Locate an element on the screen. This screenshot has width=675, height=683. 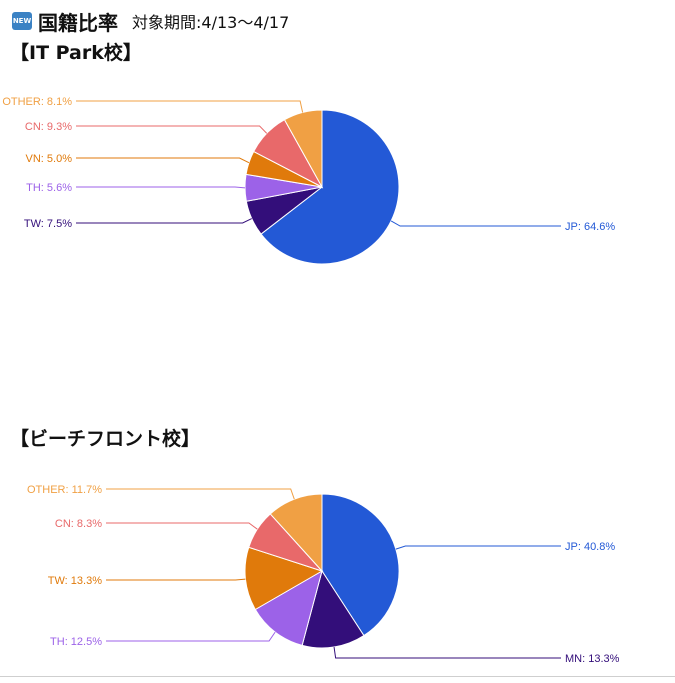
pie-slice-th is located at coordinates (288, 608).